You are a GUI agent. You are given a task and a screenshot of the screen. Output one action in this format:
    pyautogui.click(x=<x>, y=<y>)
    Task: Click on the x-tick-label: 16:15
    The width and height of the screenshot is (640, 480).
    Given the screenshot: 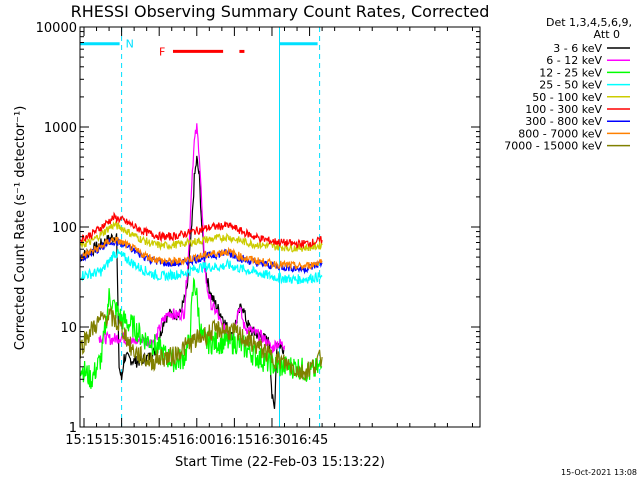 What is the action you would take?
    pyautogui.click(x=234, y=440)
    